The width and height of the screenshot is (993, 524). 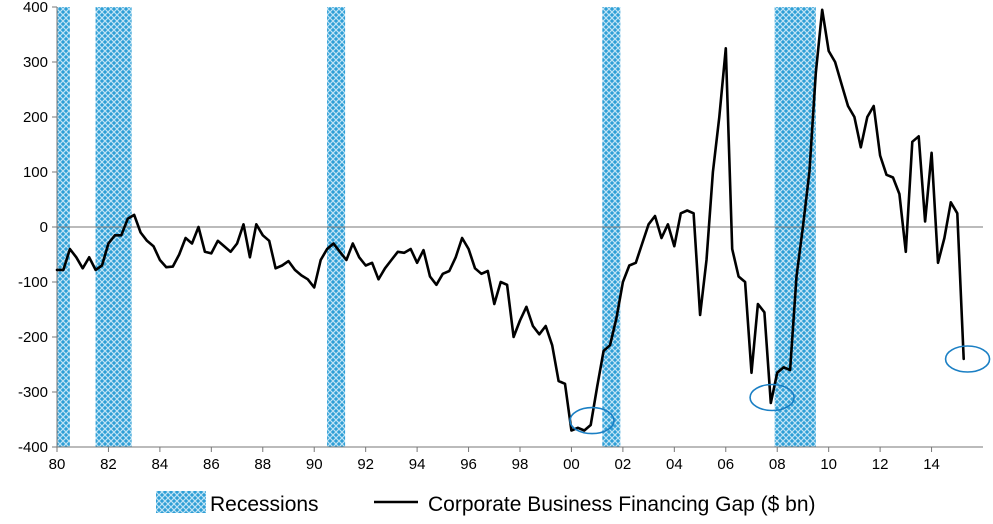 I want to click on x-tick-label: 80, so click(x=57, y=464).